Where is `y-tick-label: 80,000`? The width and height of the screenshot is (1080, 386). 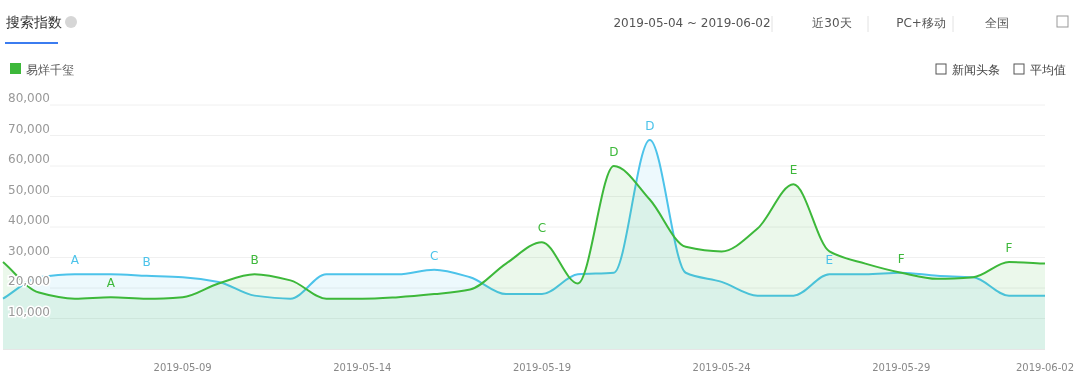
y-tick-label: 80,000 is located at coordinates (29, 98).